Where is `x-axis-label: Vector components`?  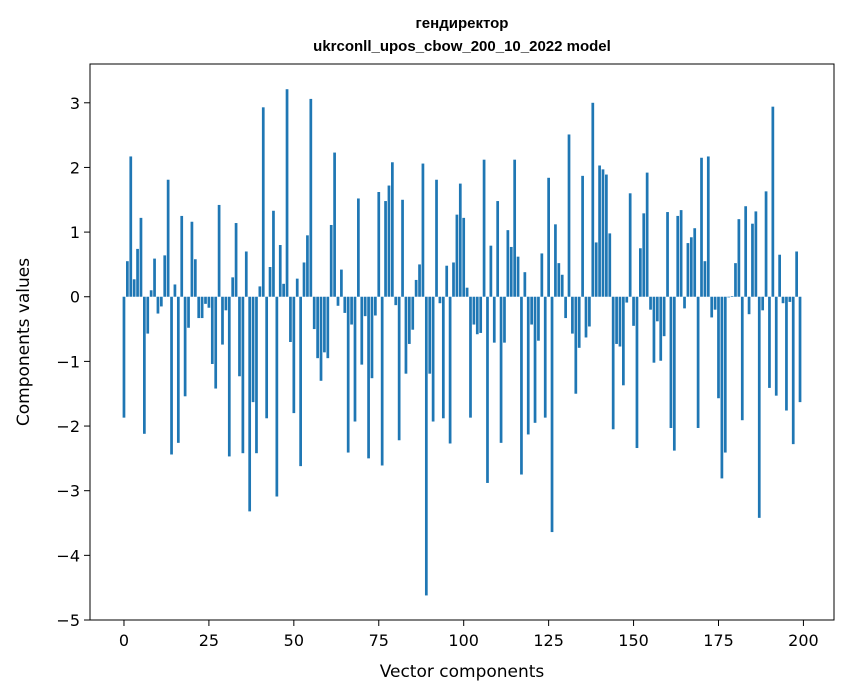 x-axis-label: Vector components is located at coordinates (462, 672).